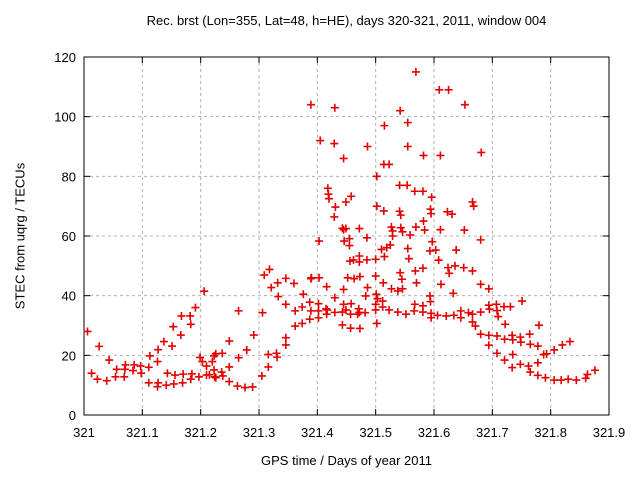 The image size is (640, 480). I want to click on x-tick-label: 321.8, so click(550, 432).